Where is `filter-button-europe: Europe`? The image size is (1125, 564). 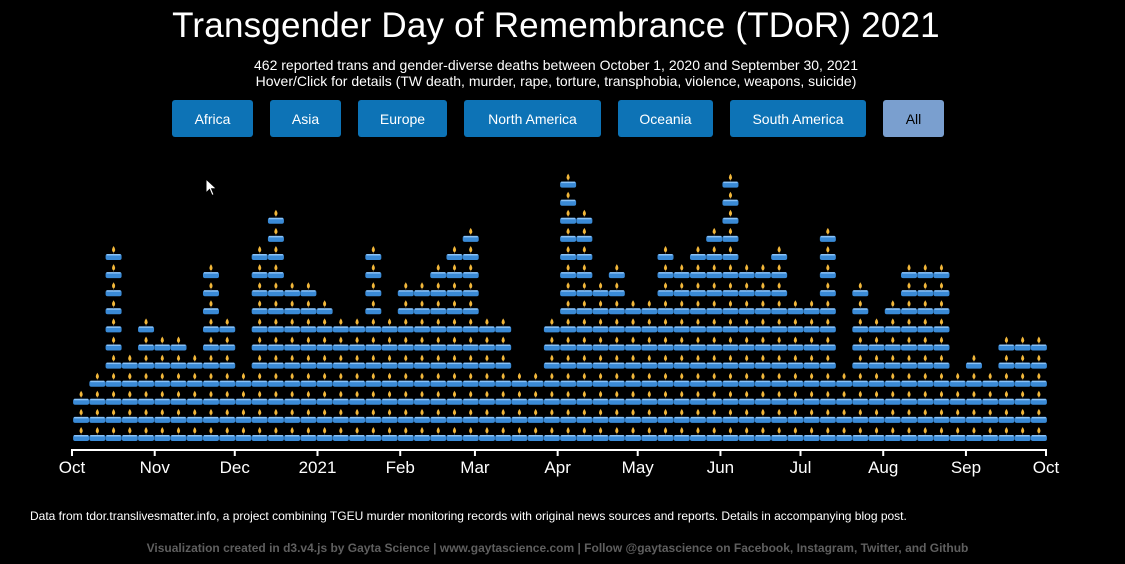
filter-button-europe: Europe is located at coordinates (402, 118).